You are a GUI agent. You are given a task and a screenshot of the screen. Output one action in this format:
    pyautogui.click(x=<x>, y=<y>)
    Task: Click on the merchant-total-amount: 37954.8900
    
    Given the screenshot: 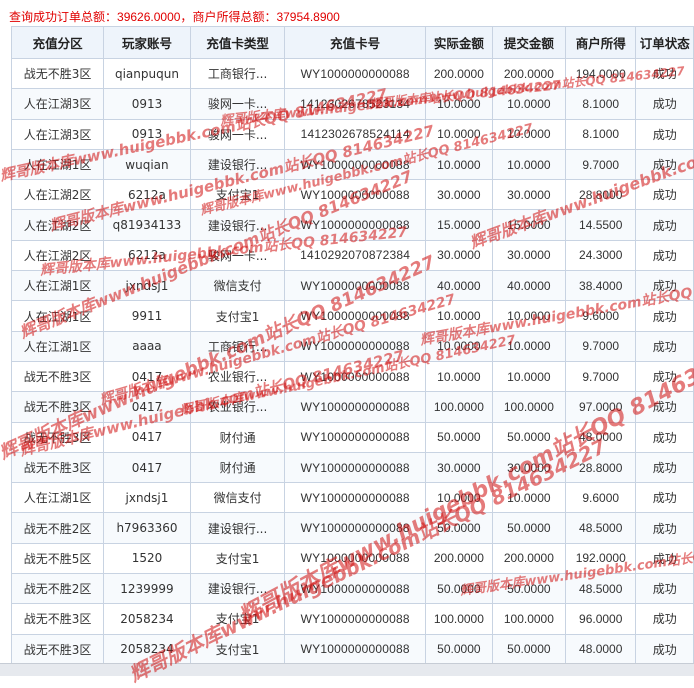 What is the action you would take?
    pyautogui.click(x=308, y=17)
    